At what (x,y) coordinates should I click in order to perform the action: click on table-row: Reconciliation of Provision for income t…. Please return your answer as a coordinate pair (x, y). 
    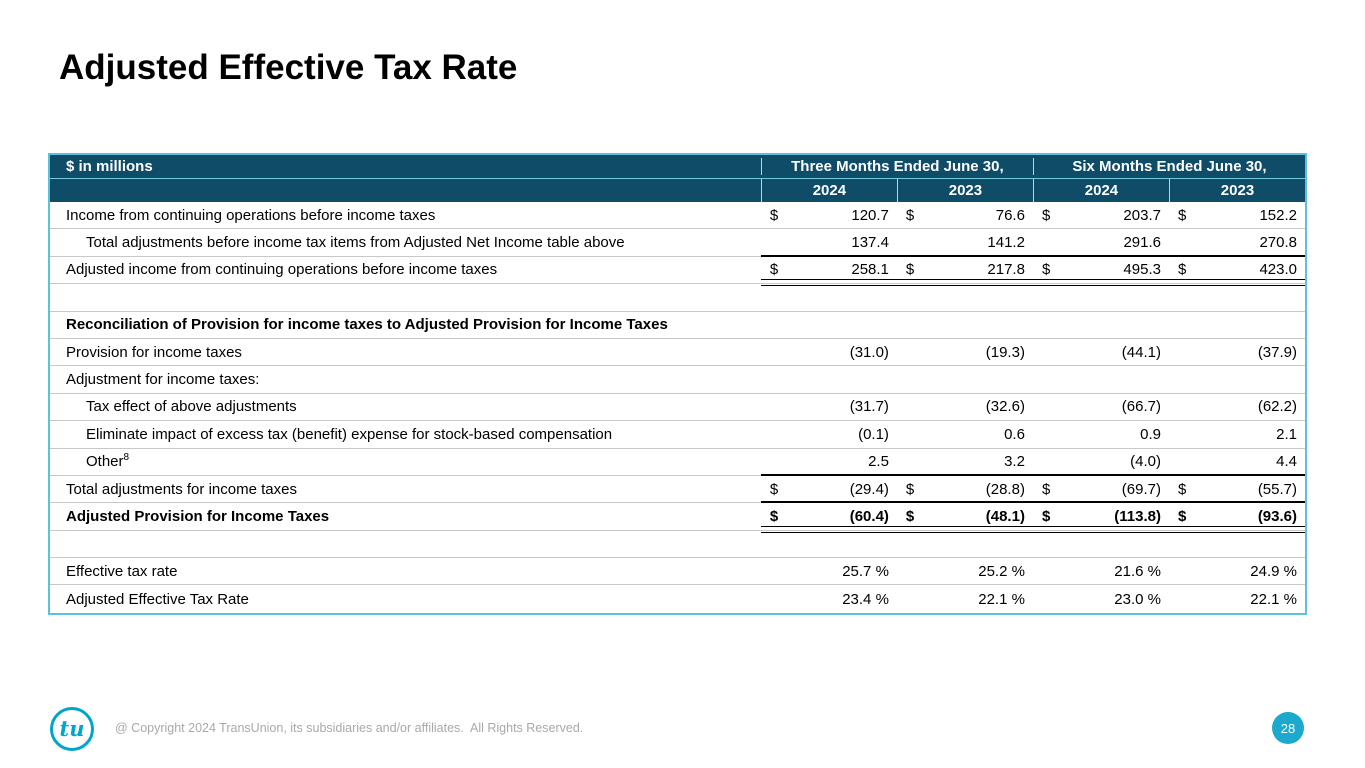
    Looking at the image, I should click on (677, 325).